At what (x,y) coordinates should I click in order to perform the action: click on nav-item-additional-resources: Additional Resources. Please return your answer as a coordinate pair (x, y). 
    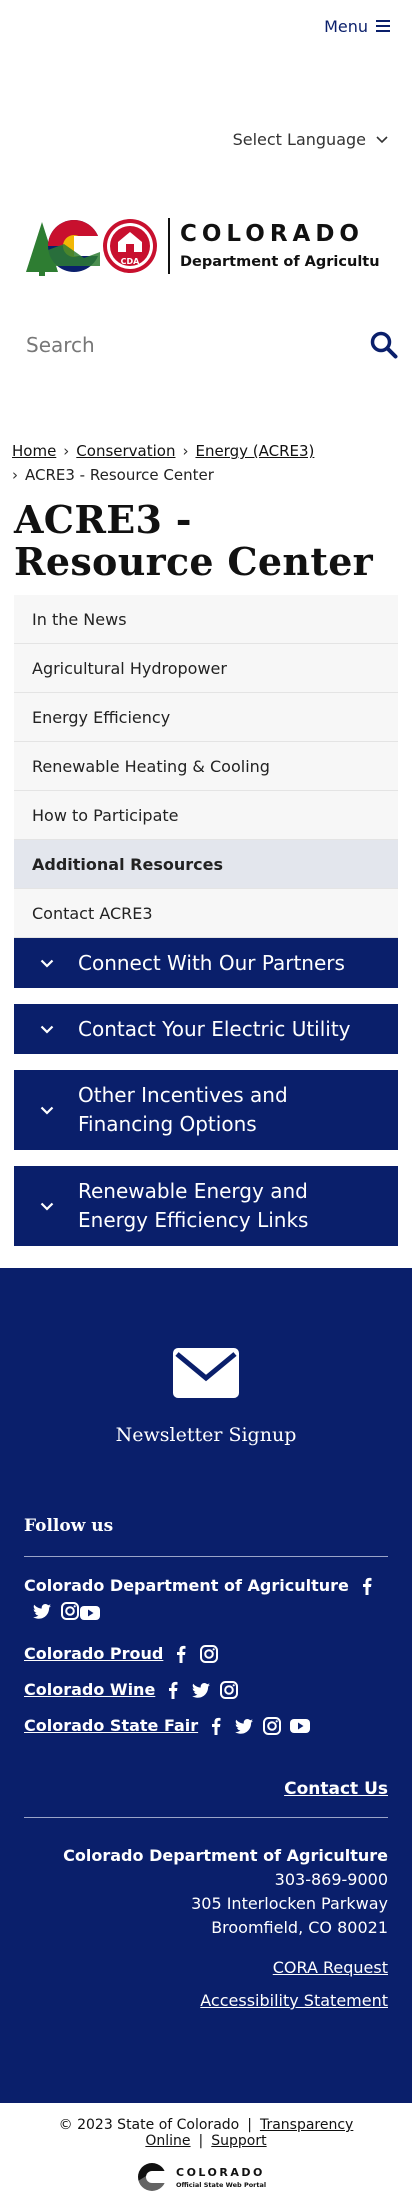
    Looking at the image, I should click on (206, 864).